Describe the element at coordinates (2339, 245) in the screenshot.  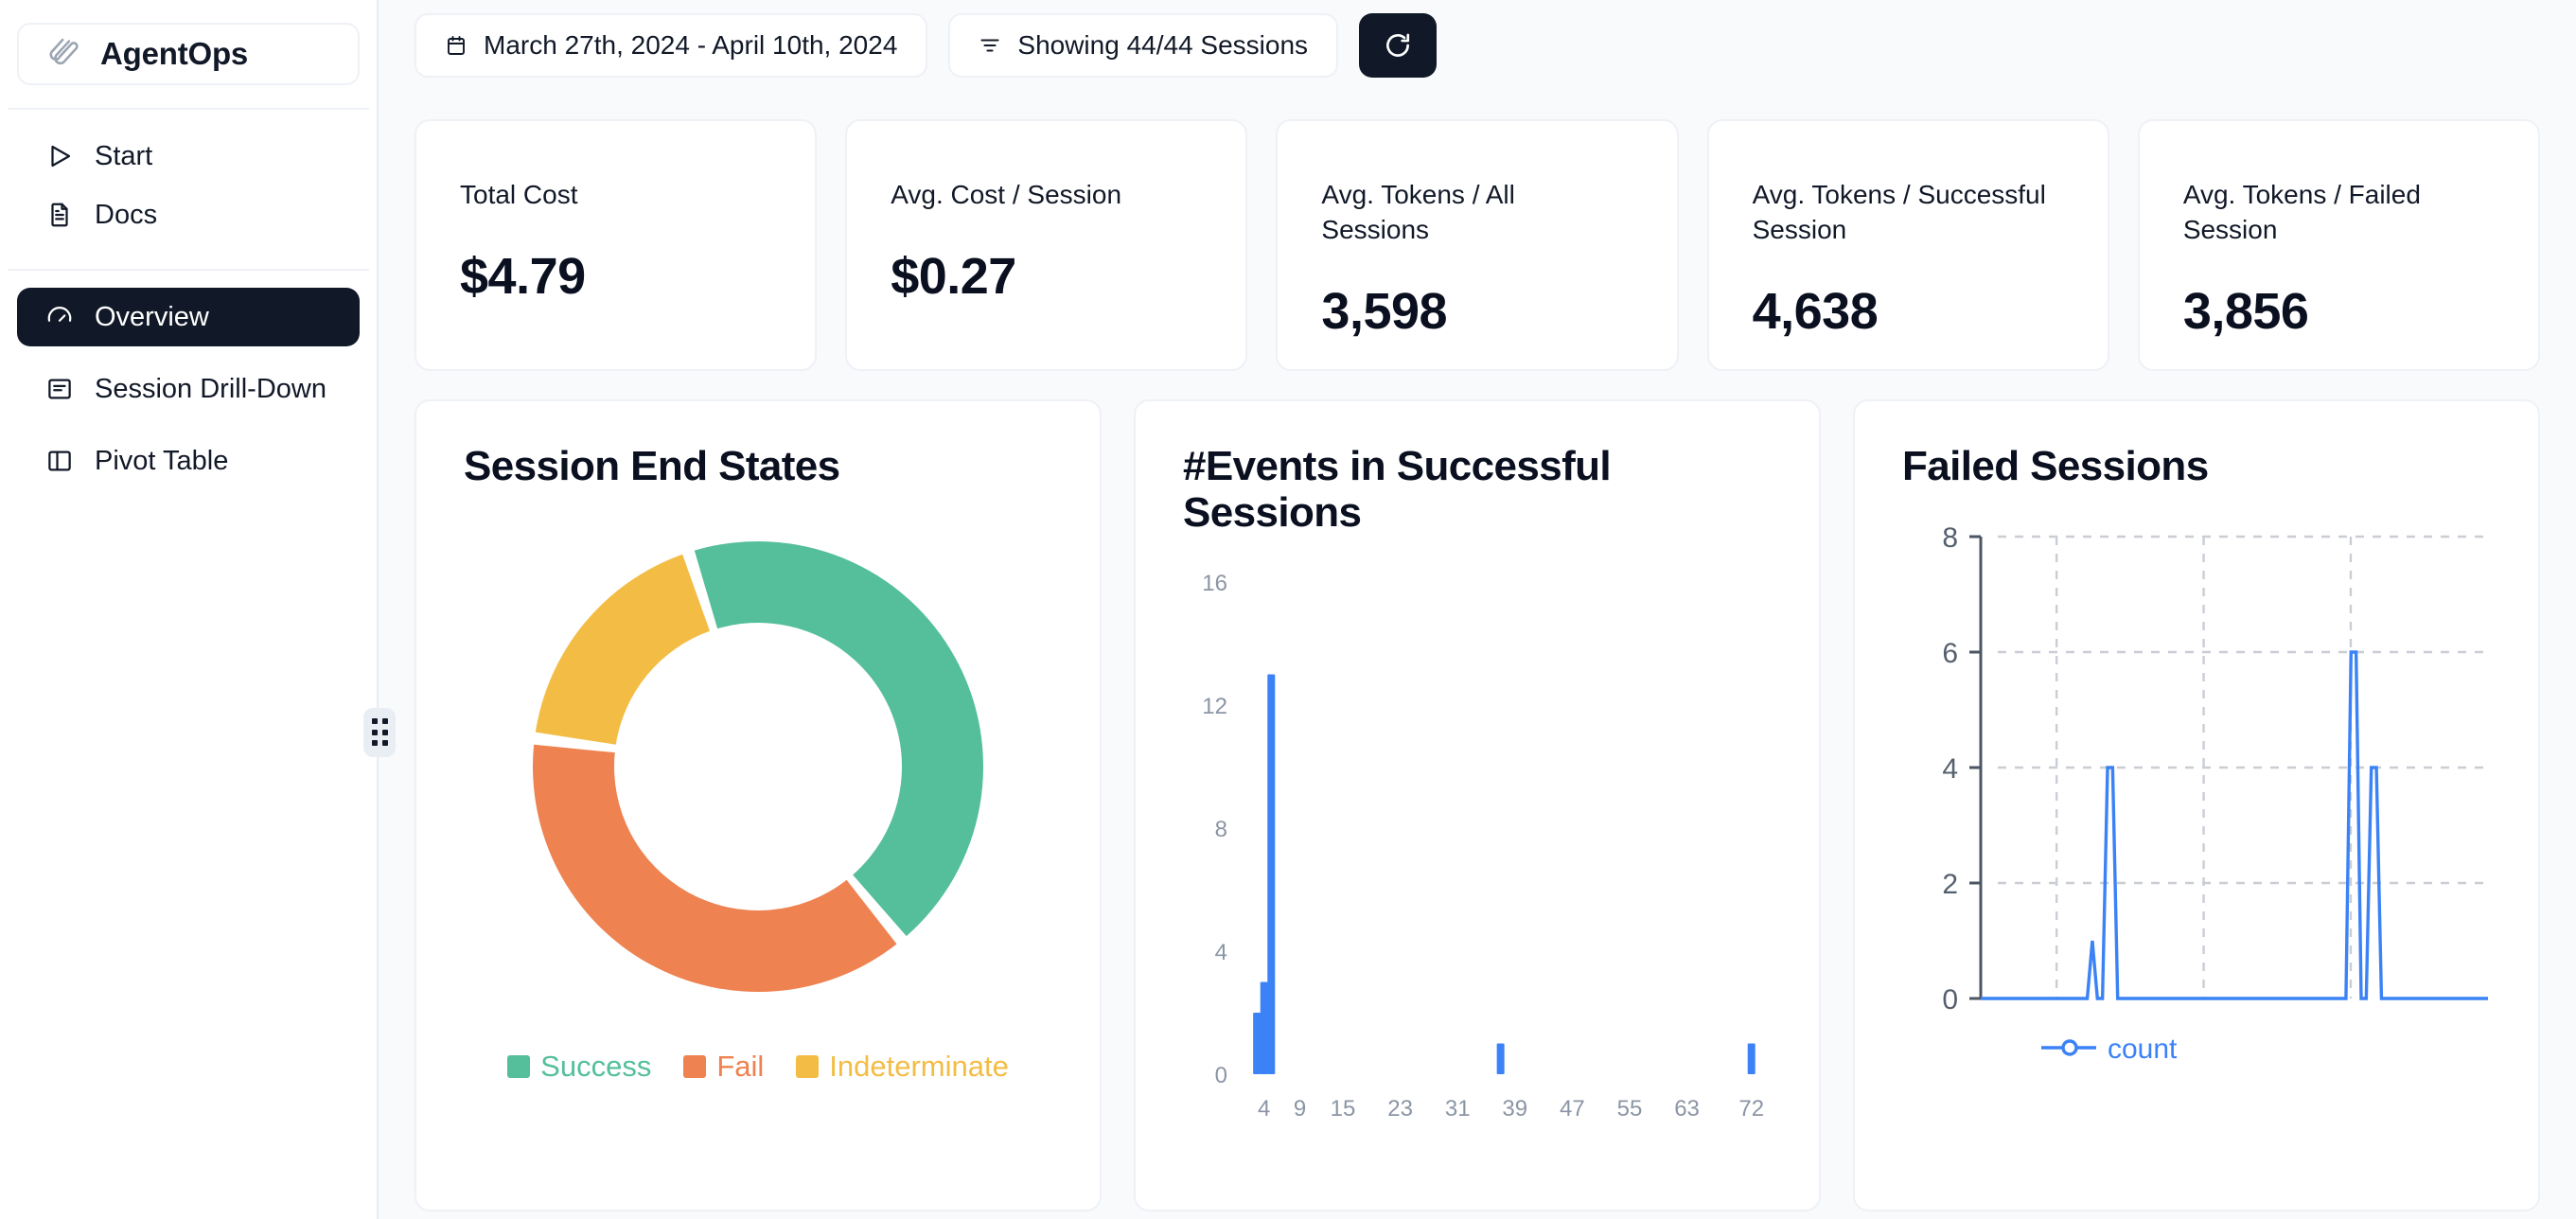
I see `stat-card-avg-tokens-failed-session: Avg. Tokens / Failed Session 3,856` at that location.